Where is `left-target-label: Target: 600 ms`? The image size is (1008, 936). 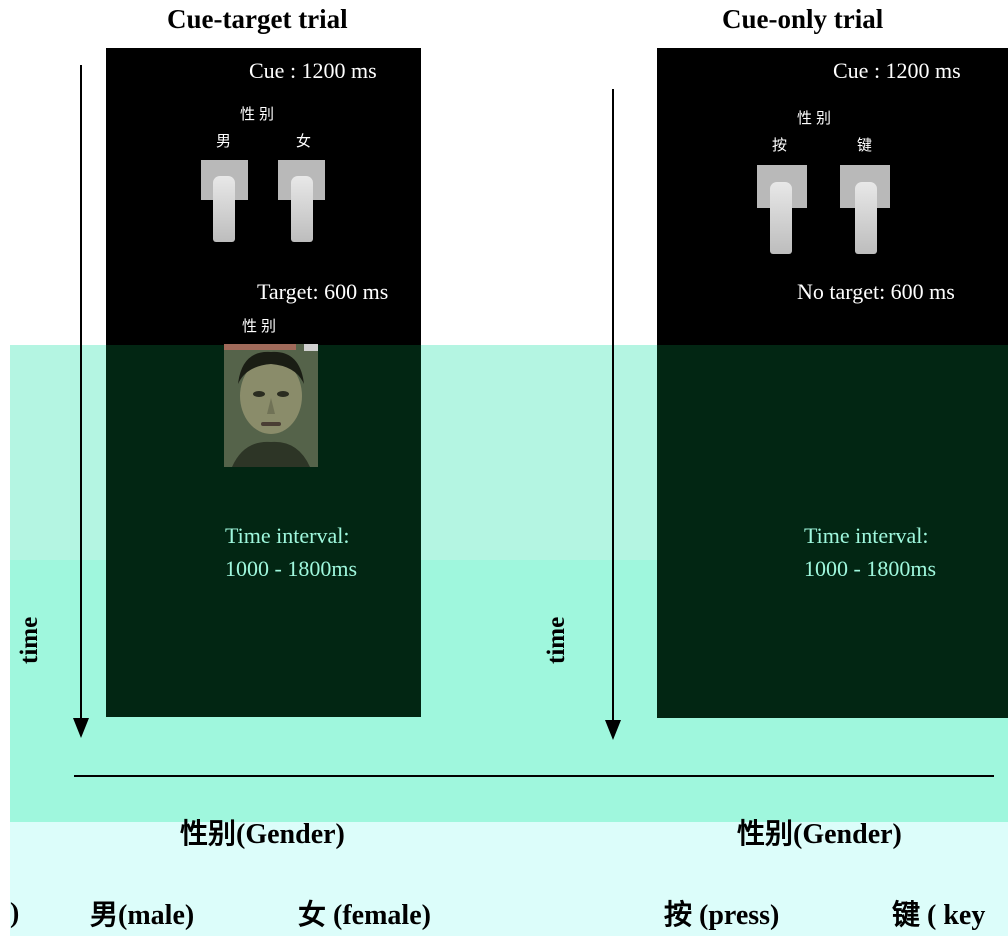 left-target-label: Target: 600 ms is located at coordinates (323, 291).